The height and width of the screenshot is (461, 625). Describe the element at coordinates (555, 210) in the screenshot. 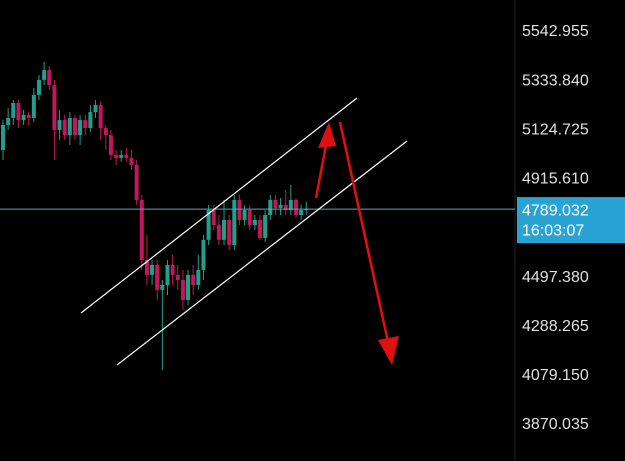

I see `price-label: 4789.032` at that location.